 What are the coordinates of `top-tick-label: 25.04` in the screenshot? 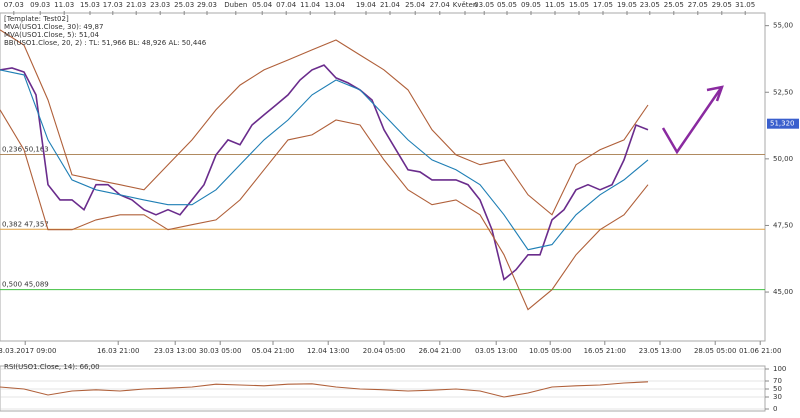 It's located at (415, 5).